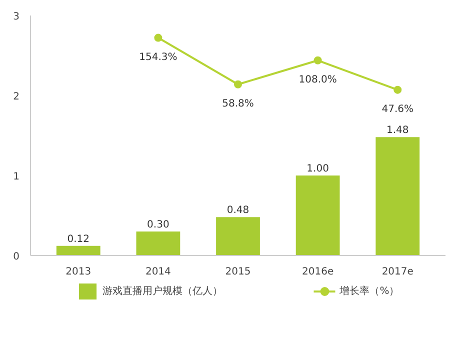 The image size is (458, 340). What do you see at coordinates (158, 272) in the screenshot?
I see `x-tick-label: 2014` at bounding box center [158, 272].